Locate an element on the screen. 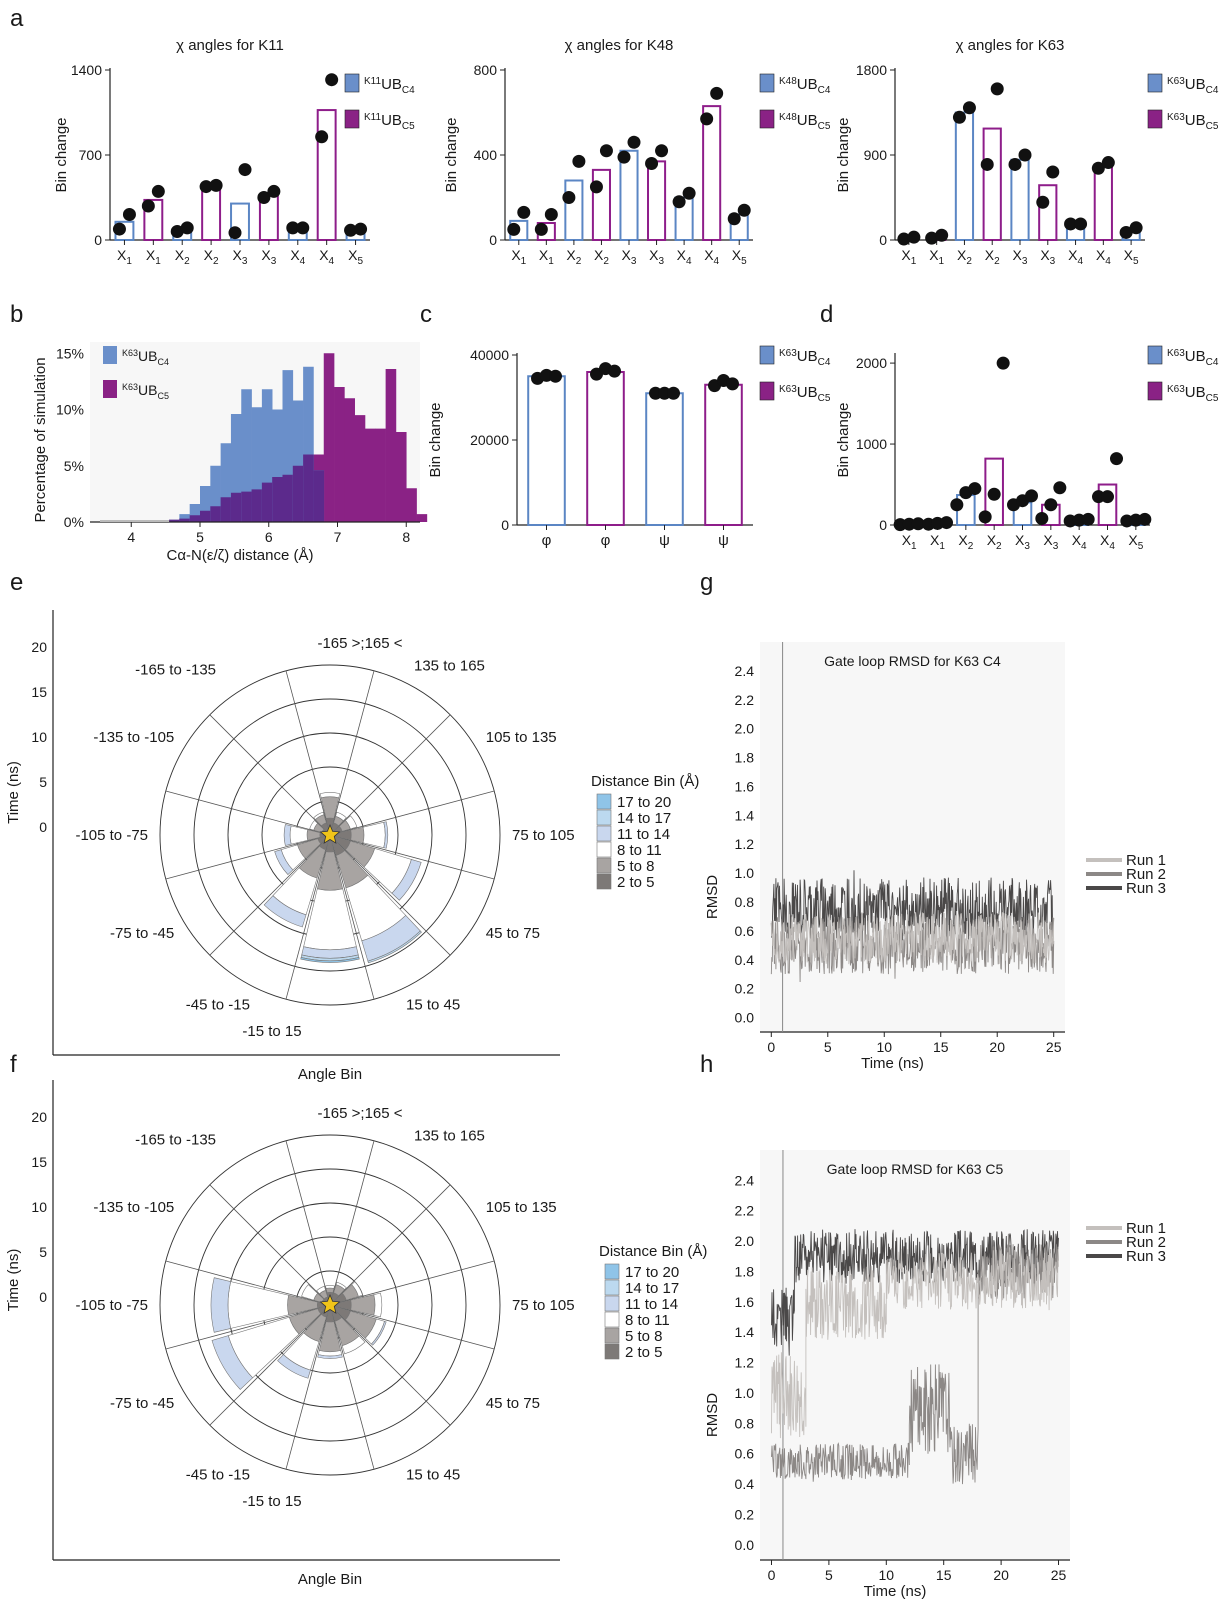 Image resolution: width=1228 pixels, height=1600 pixels. angle-label: 15 to 45 is located at coordinates (433, 1005).